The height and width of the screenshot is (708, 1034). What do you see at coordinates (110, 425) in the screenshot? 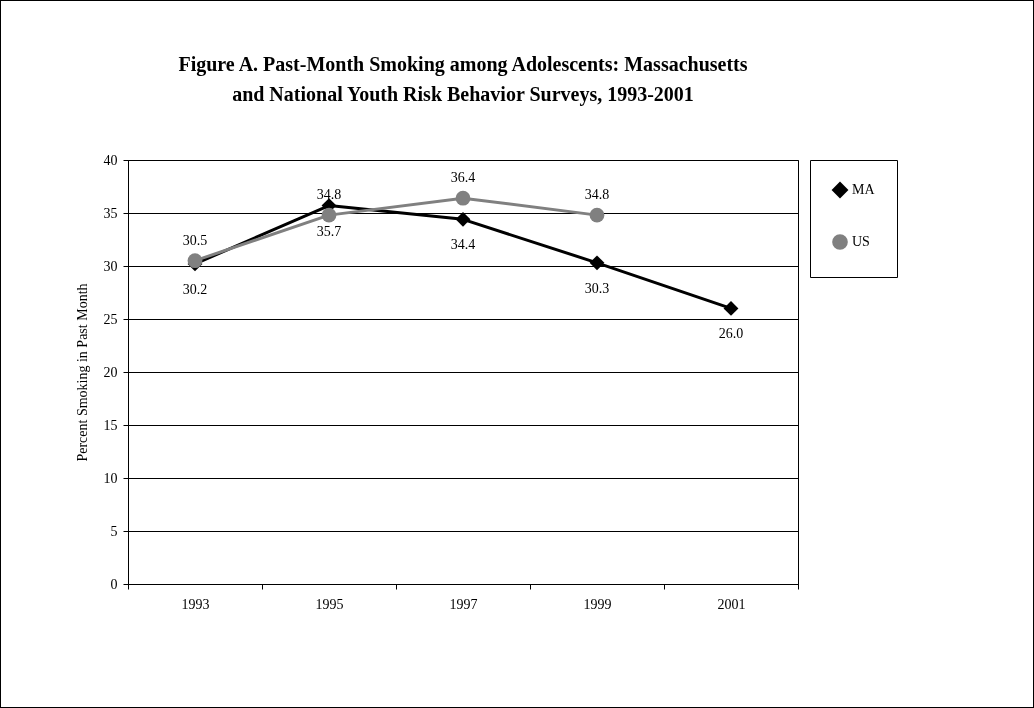
I see `y-tick-label: 15` at bounding box center [110, 425].